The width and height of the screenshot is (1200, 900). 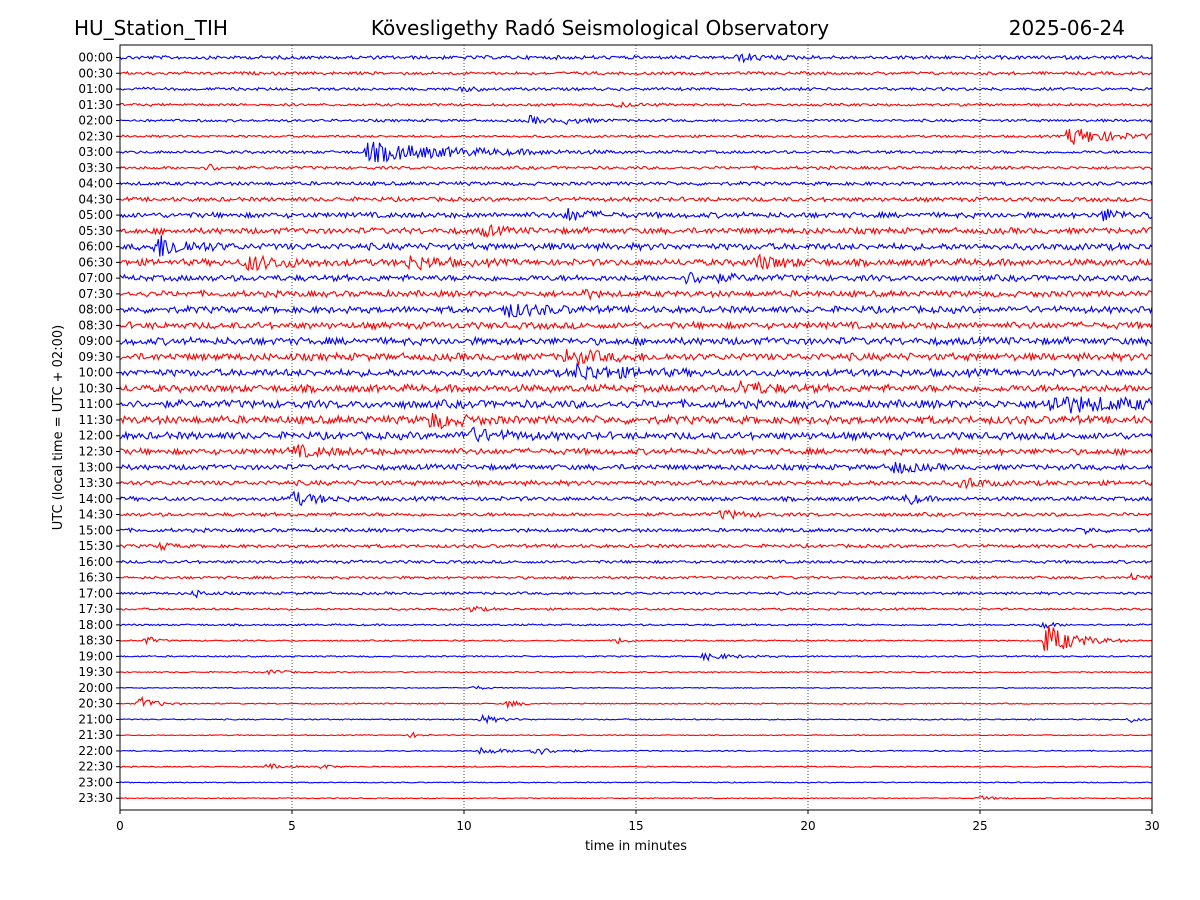 I want to click on y-tick-label: 07:00, so click(x=95, y=278).